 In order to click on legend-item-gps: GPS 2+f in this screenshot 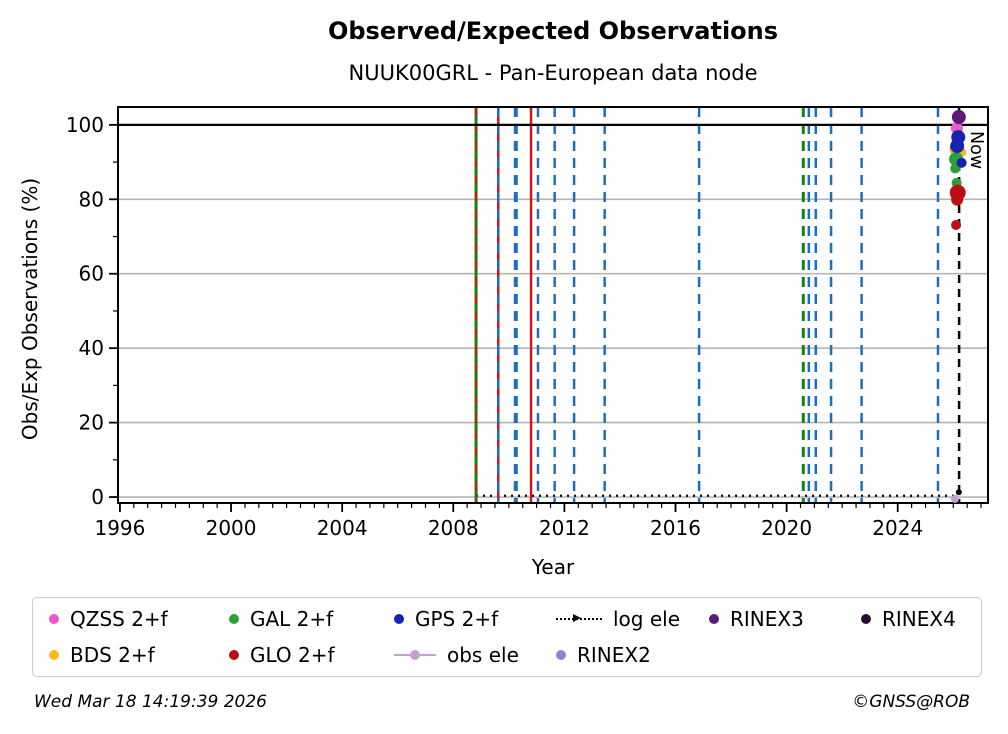, I will do `click(475, 619)`.